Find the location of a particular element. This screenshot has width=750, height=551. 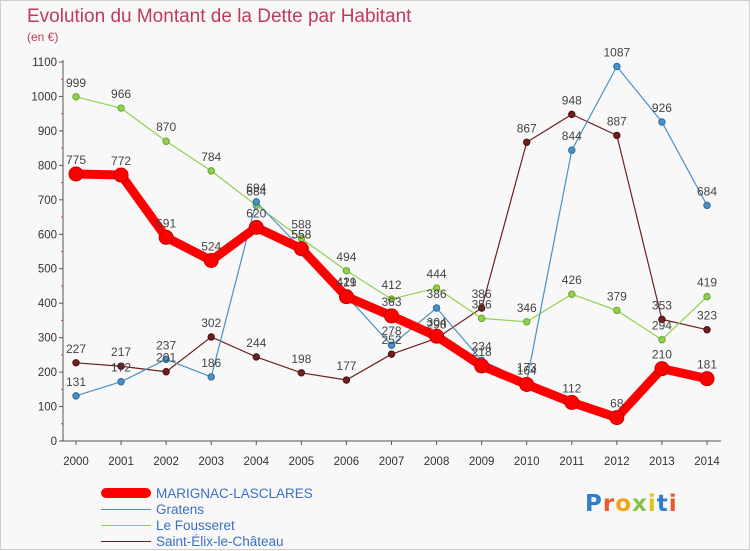

data-label: 198 is located at coordinates (301, 359).